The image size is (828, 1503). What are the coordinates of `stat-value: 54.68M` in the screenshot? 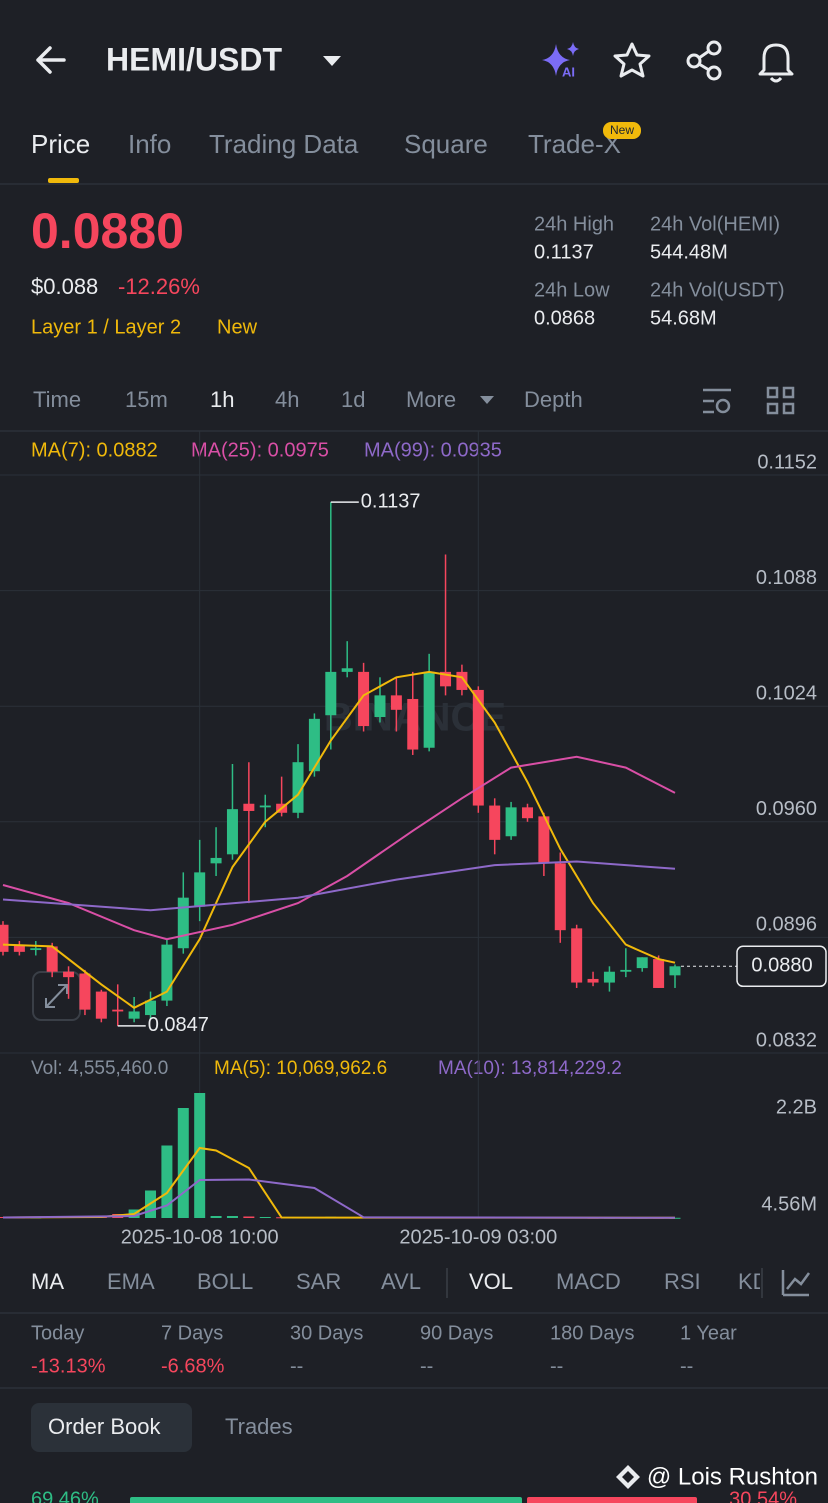 It's located at (683, 318).